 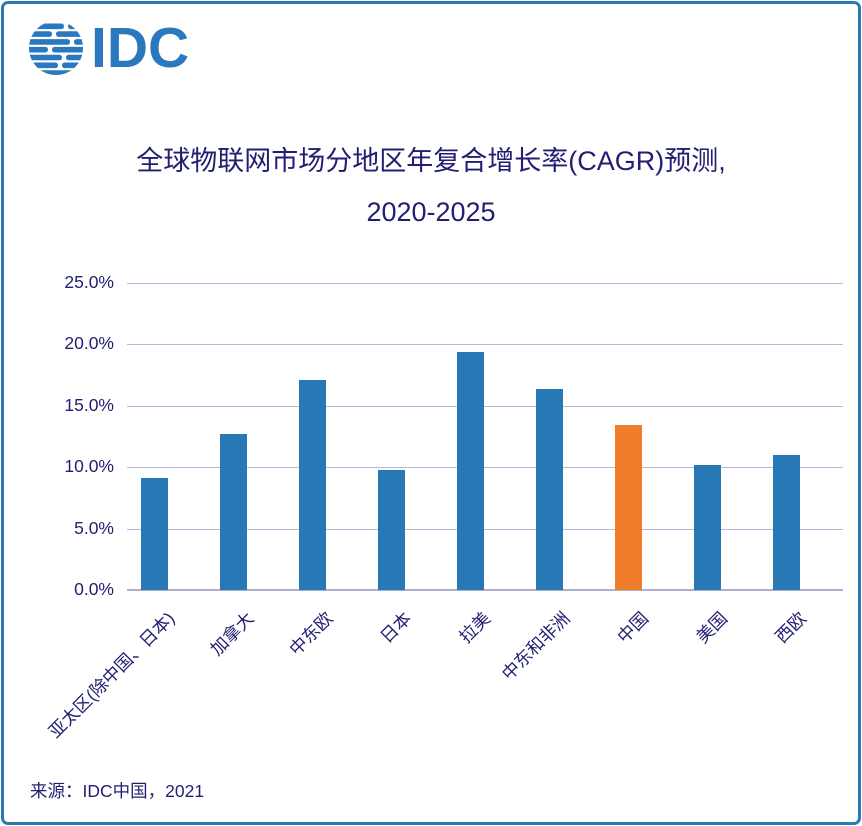 What do you see at coordinates (154, 534) in the screenshot?
I see `bar-亚太区(除中国、日本)` at bounding box center [154, 534].